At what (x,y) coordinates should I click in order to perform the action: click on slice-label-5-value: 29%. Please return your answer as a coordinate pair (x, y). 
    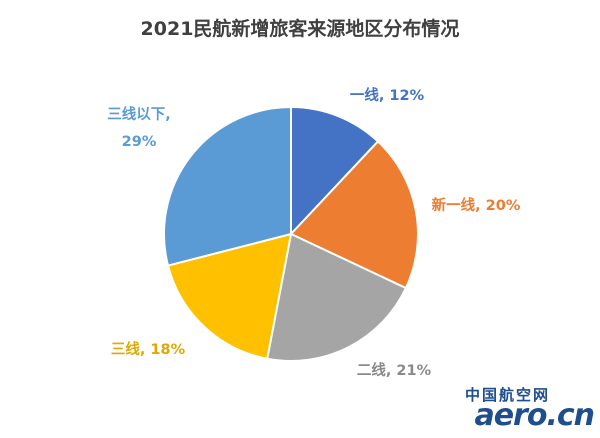
    Looking at the image, I should click on (139, 142).